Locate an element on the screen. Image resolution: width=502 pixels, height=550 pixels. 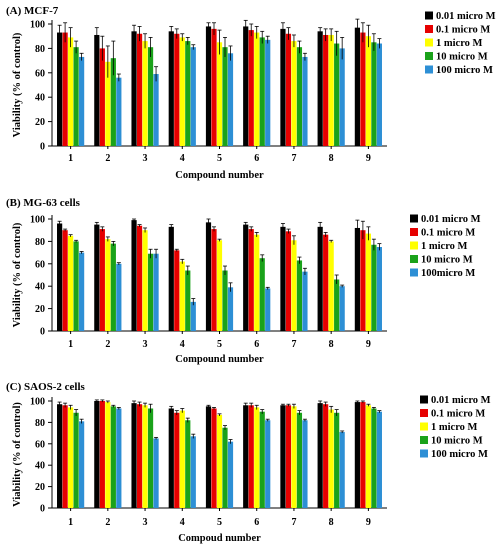
y-tick-label: 100 is located at coordinates (37, 402).